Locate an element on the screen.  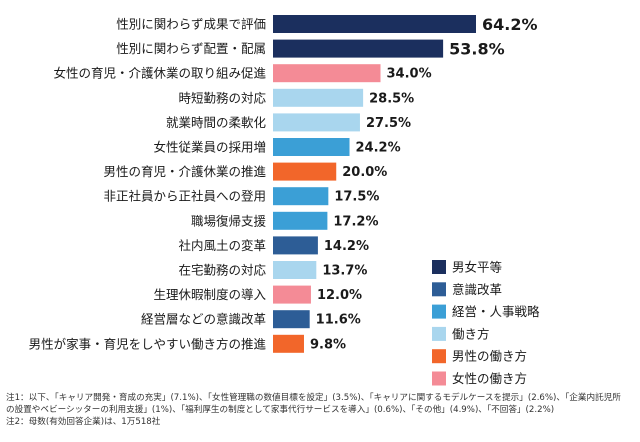
data-label: 34.0% is located at coordinates (409, 74).